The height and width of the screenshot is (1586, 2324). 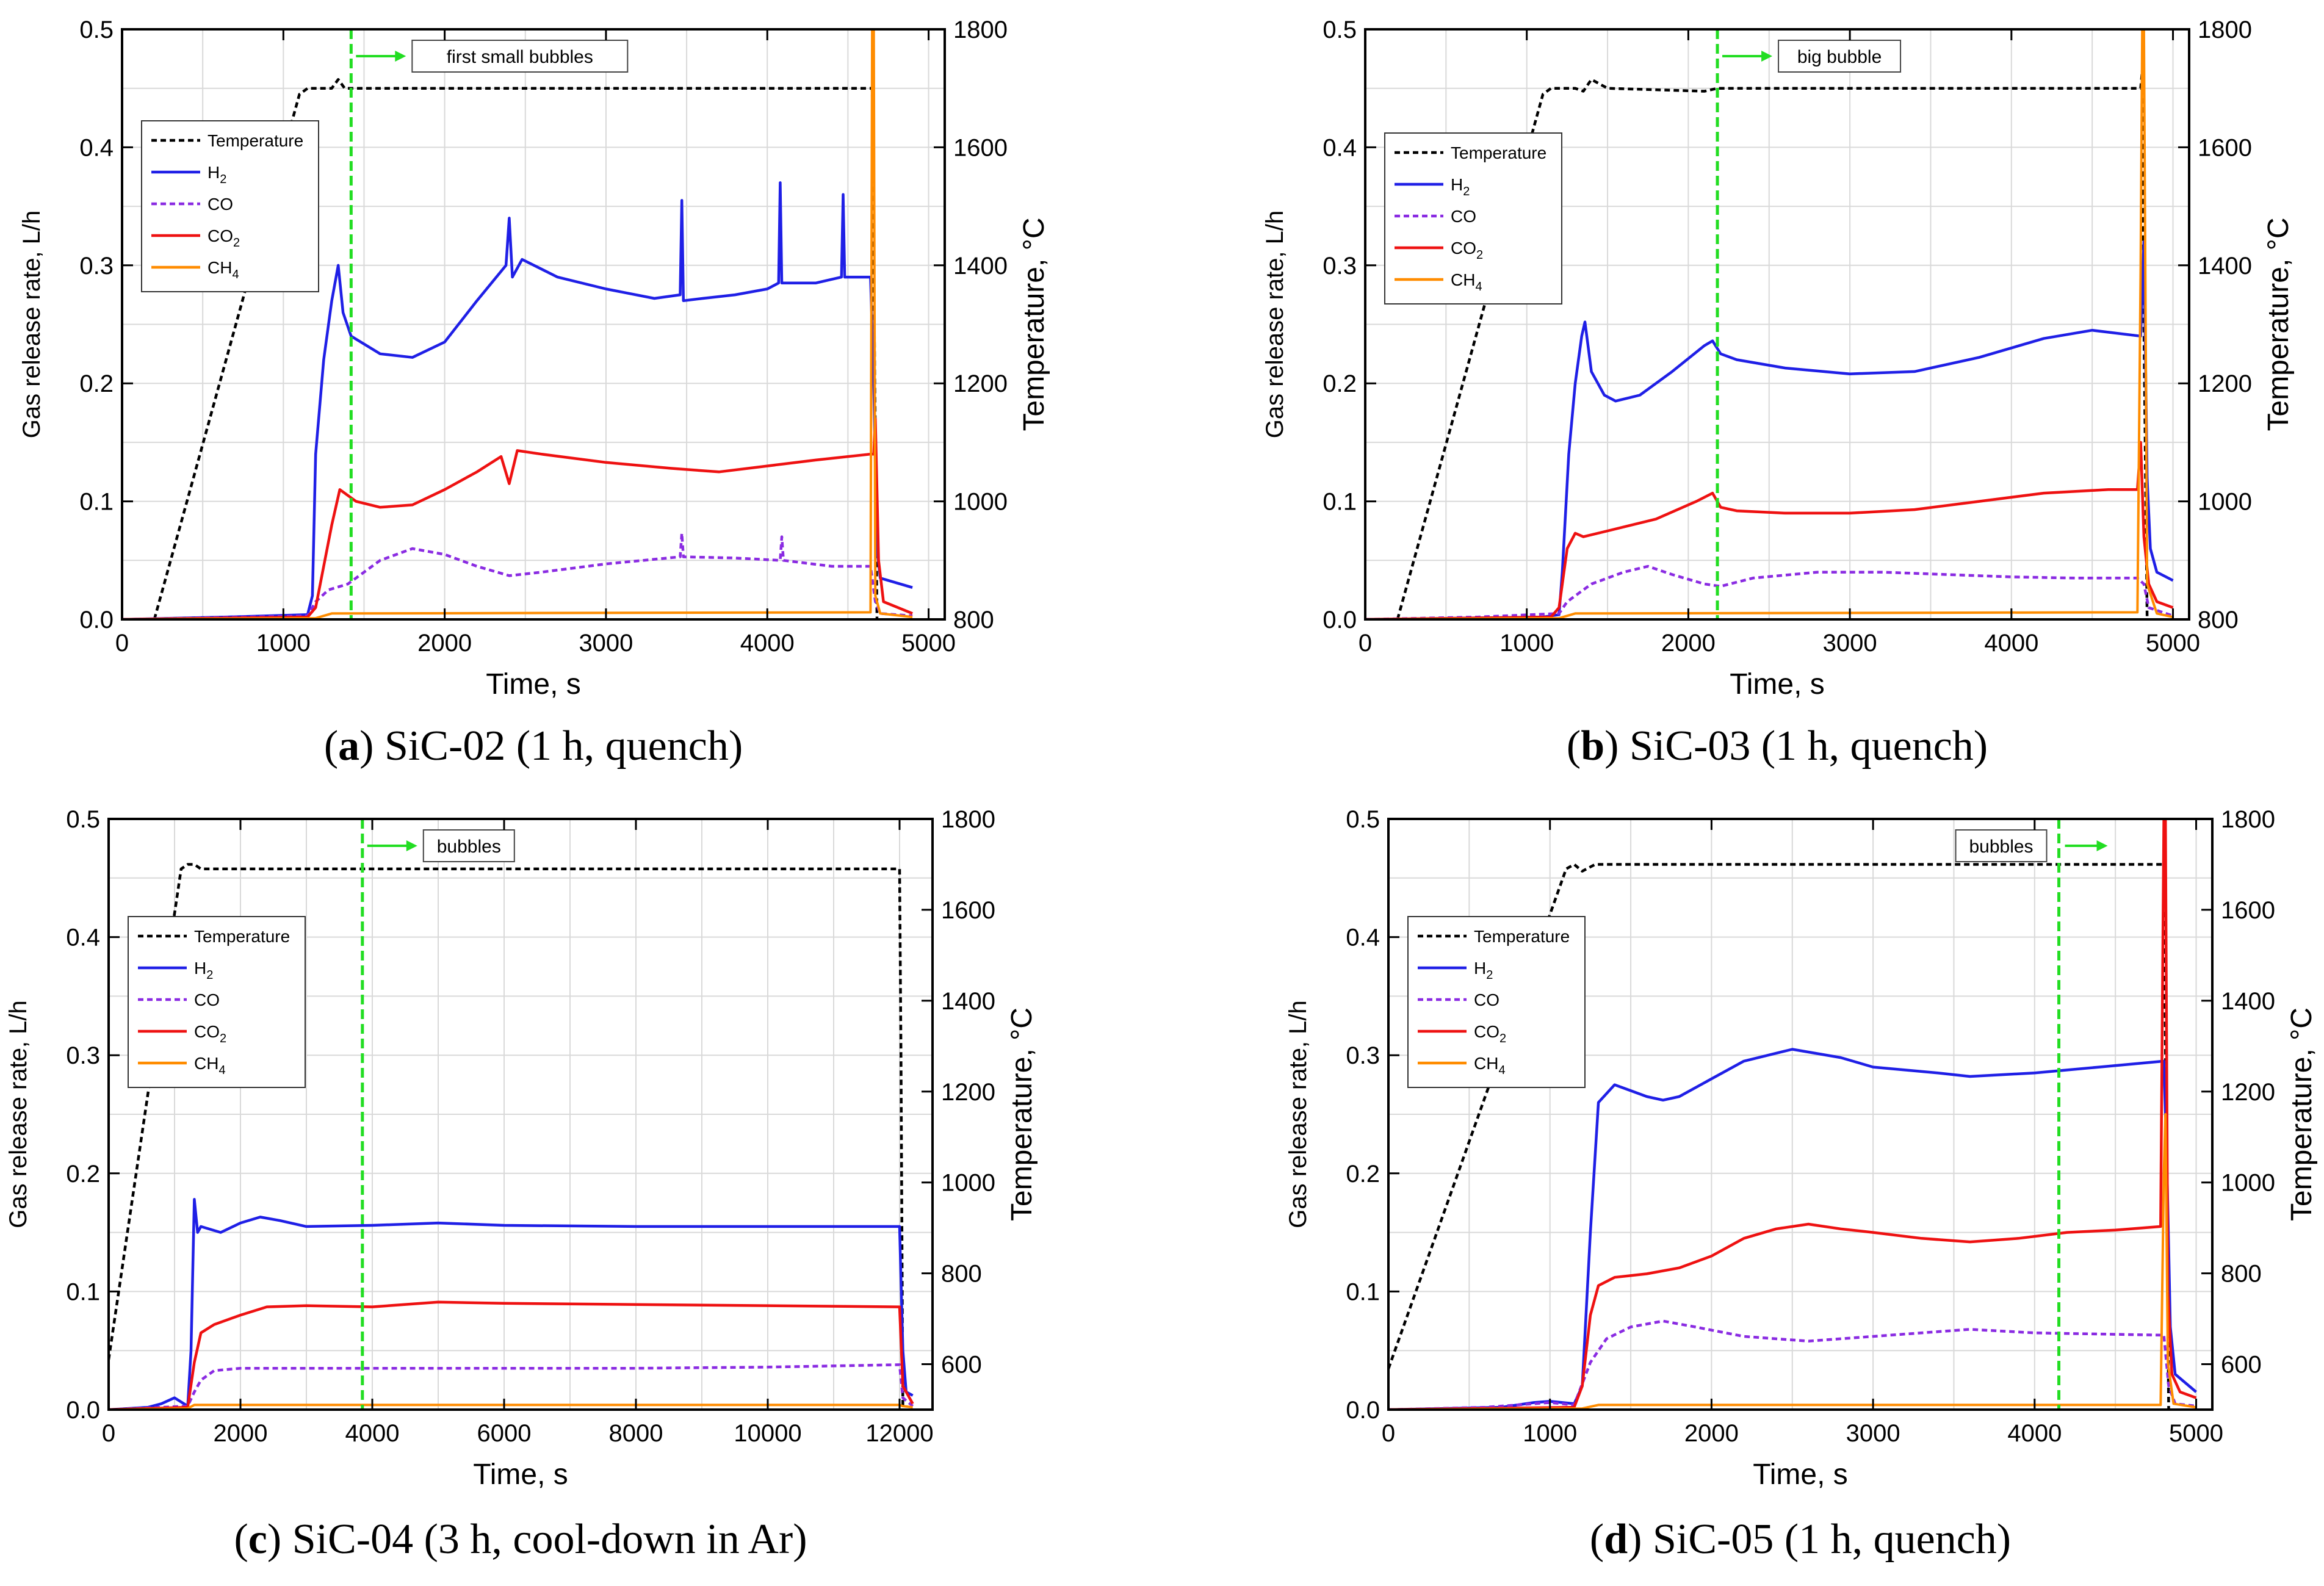 I want to click on caption-letter: d, so click(x=1616, y=1539).